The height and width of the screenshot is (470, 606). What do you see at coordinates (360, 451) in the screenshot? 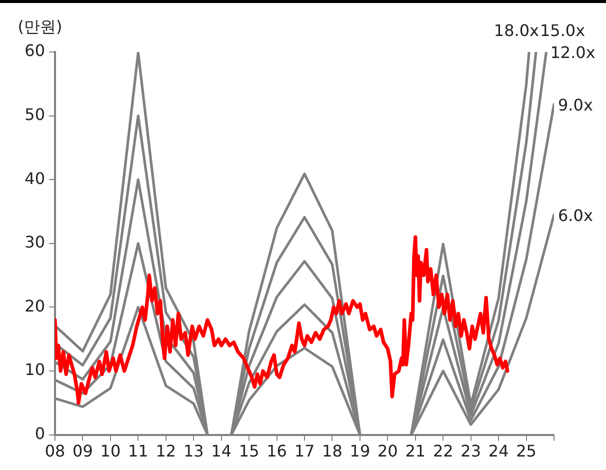
I see `x-tick-label: 19` at bounding box center [360, 451].